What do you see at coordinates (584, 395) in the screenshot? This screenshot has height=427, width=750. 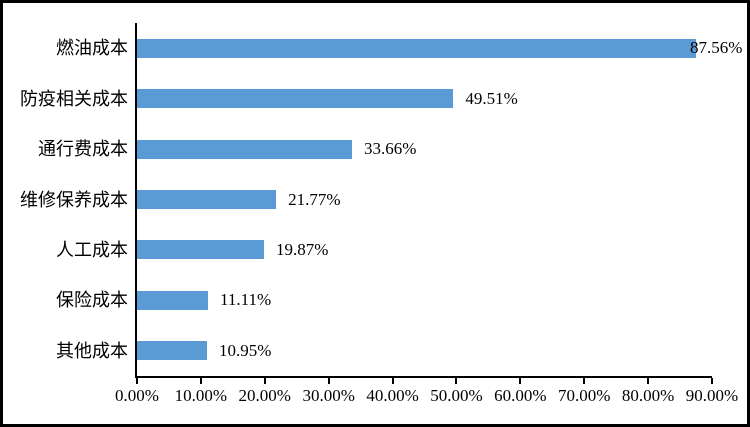 I see `x-axis-tick-label: 70.00%` at bounding box center [584, 395].